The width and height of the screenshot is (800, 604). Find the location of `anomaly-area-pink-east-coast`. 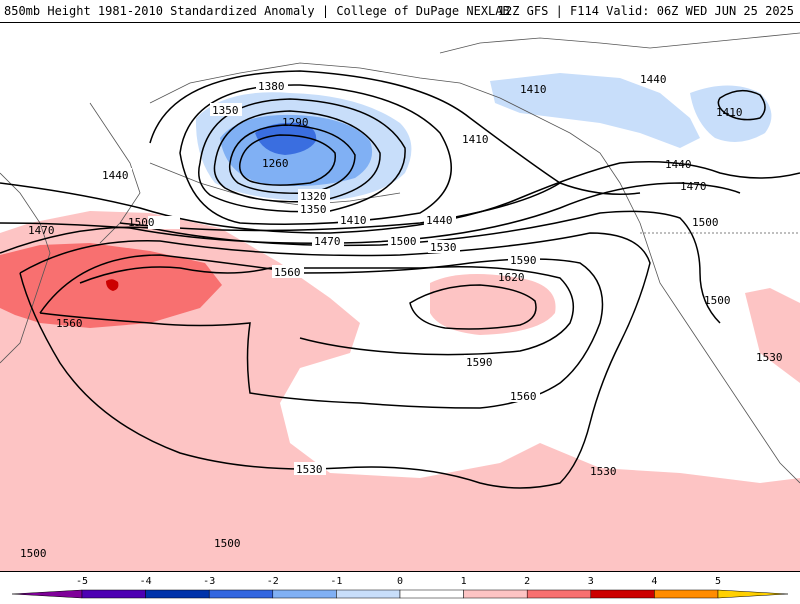

anomaly-area-pink-east-coast is located at coordinates (772, 335).